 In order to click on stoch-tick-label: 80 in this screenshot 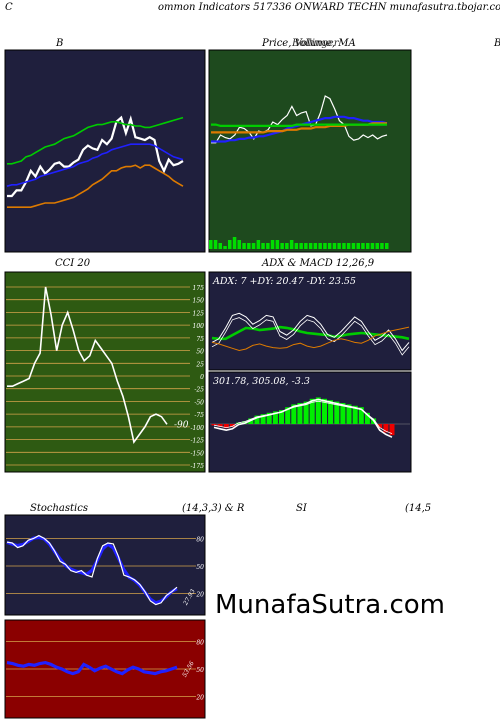, I will do `click(200, 539)`.